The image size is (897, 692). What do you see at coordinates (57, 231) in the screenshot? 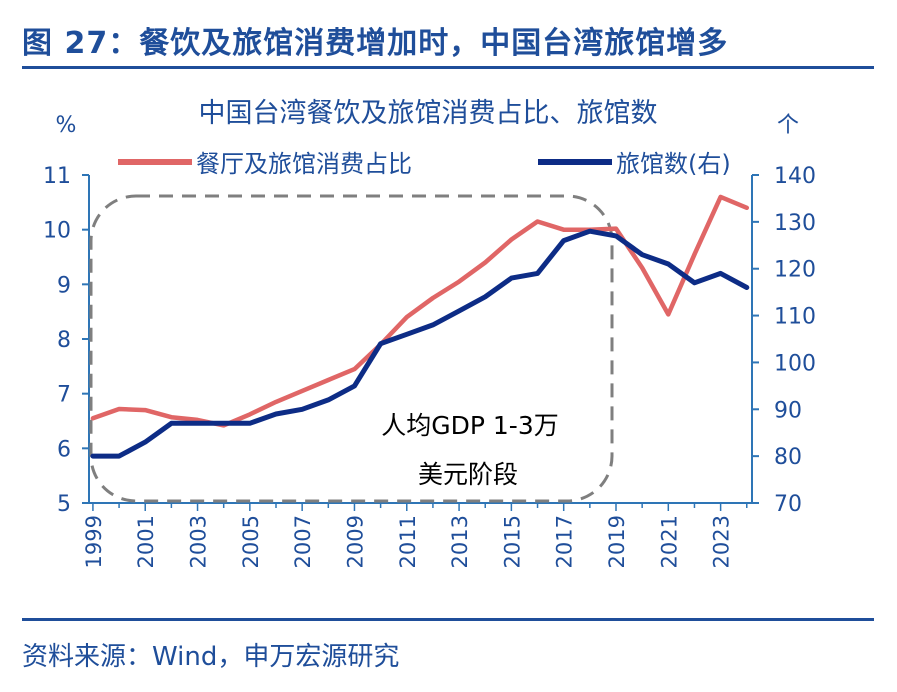
I see `left-axis-tick-label: 10` at bounding box center [57, 231].